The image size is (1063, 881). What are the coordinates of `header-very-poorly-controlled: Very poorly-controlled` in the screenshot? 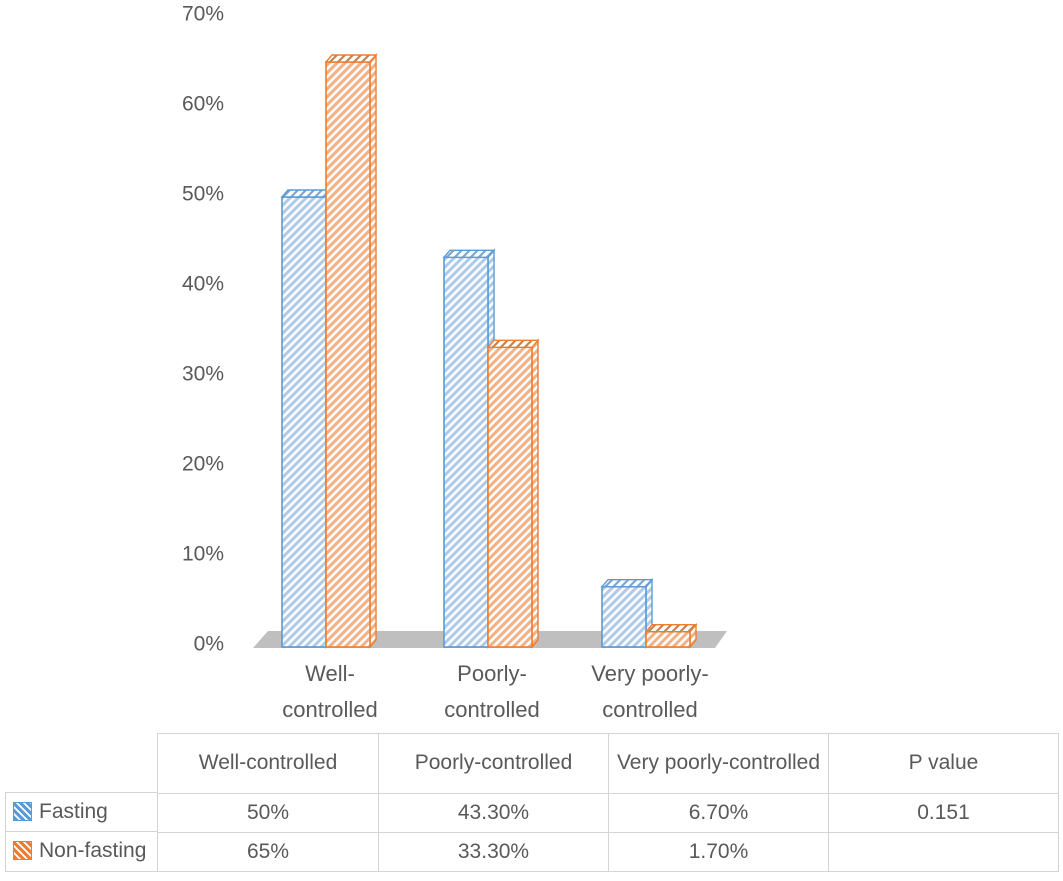 It's located at (718, 763).